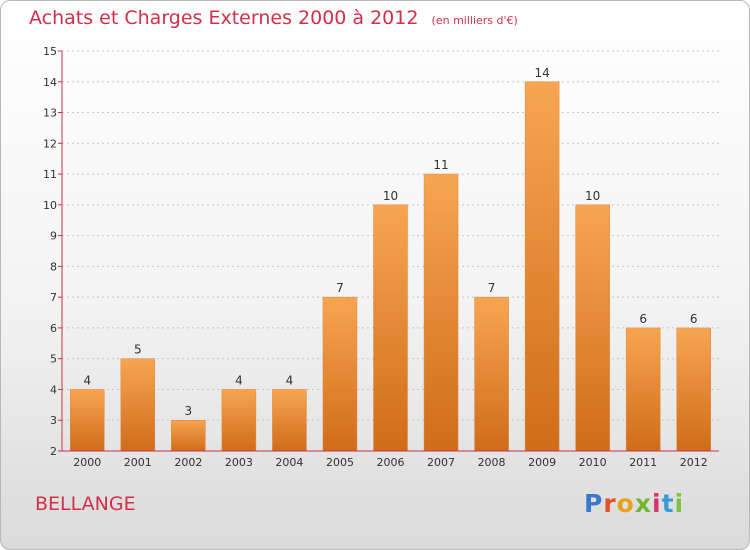 Image resolution: width=750 pixels, height=550 pixels. What do you see at coordinates (138, 350) in the screenshot?
I see `data-label: 5` at bounding box center [138, 350].